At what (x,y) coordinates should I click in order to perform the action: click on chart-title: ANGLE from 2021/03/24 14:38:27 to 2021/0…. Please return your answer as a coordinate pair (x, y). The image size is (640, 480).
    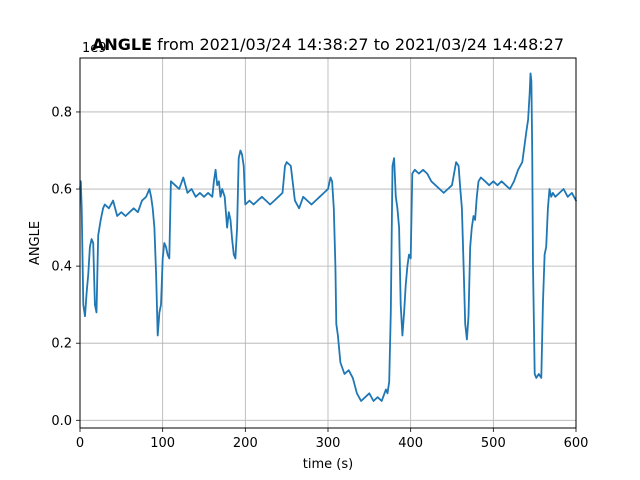
    Looking at the image, I should click on (328, 44).